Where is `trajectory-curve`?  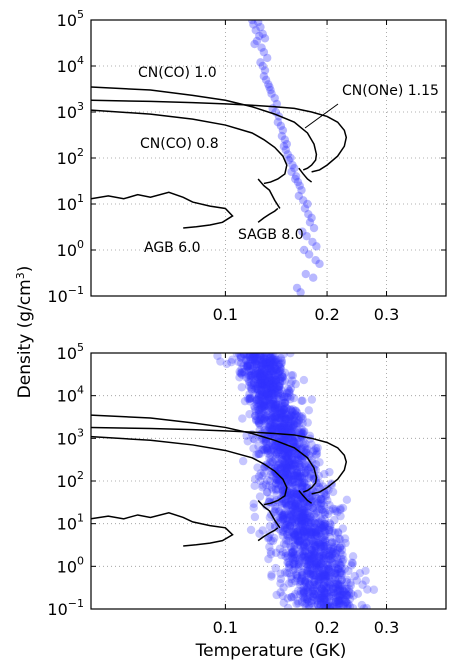 trajectory-curve is located at coordinates (189, 147).